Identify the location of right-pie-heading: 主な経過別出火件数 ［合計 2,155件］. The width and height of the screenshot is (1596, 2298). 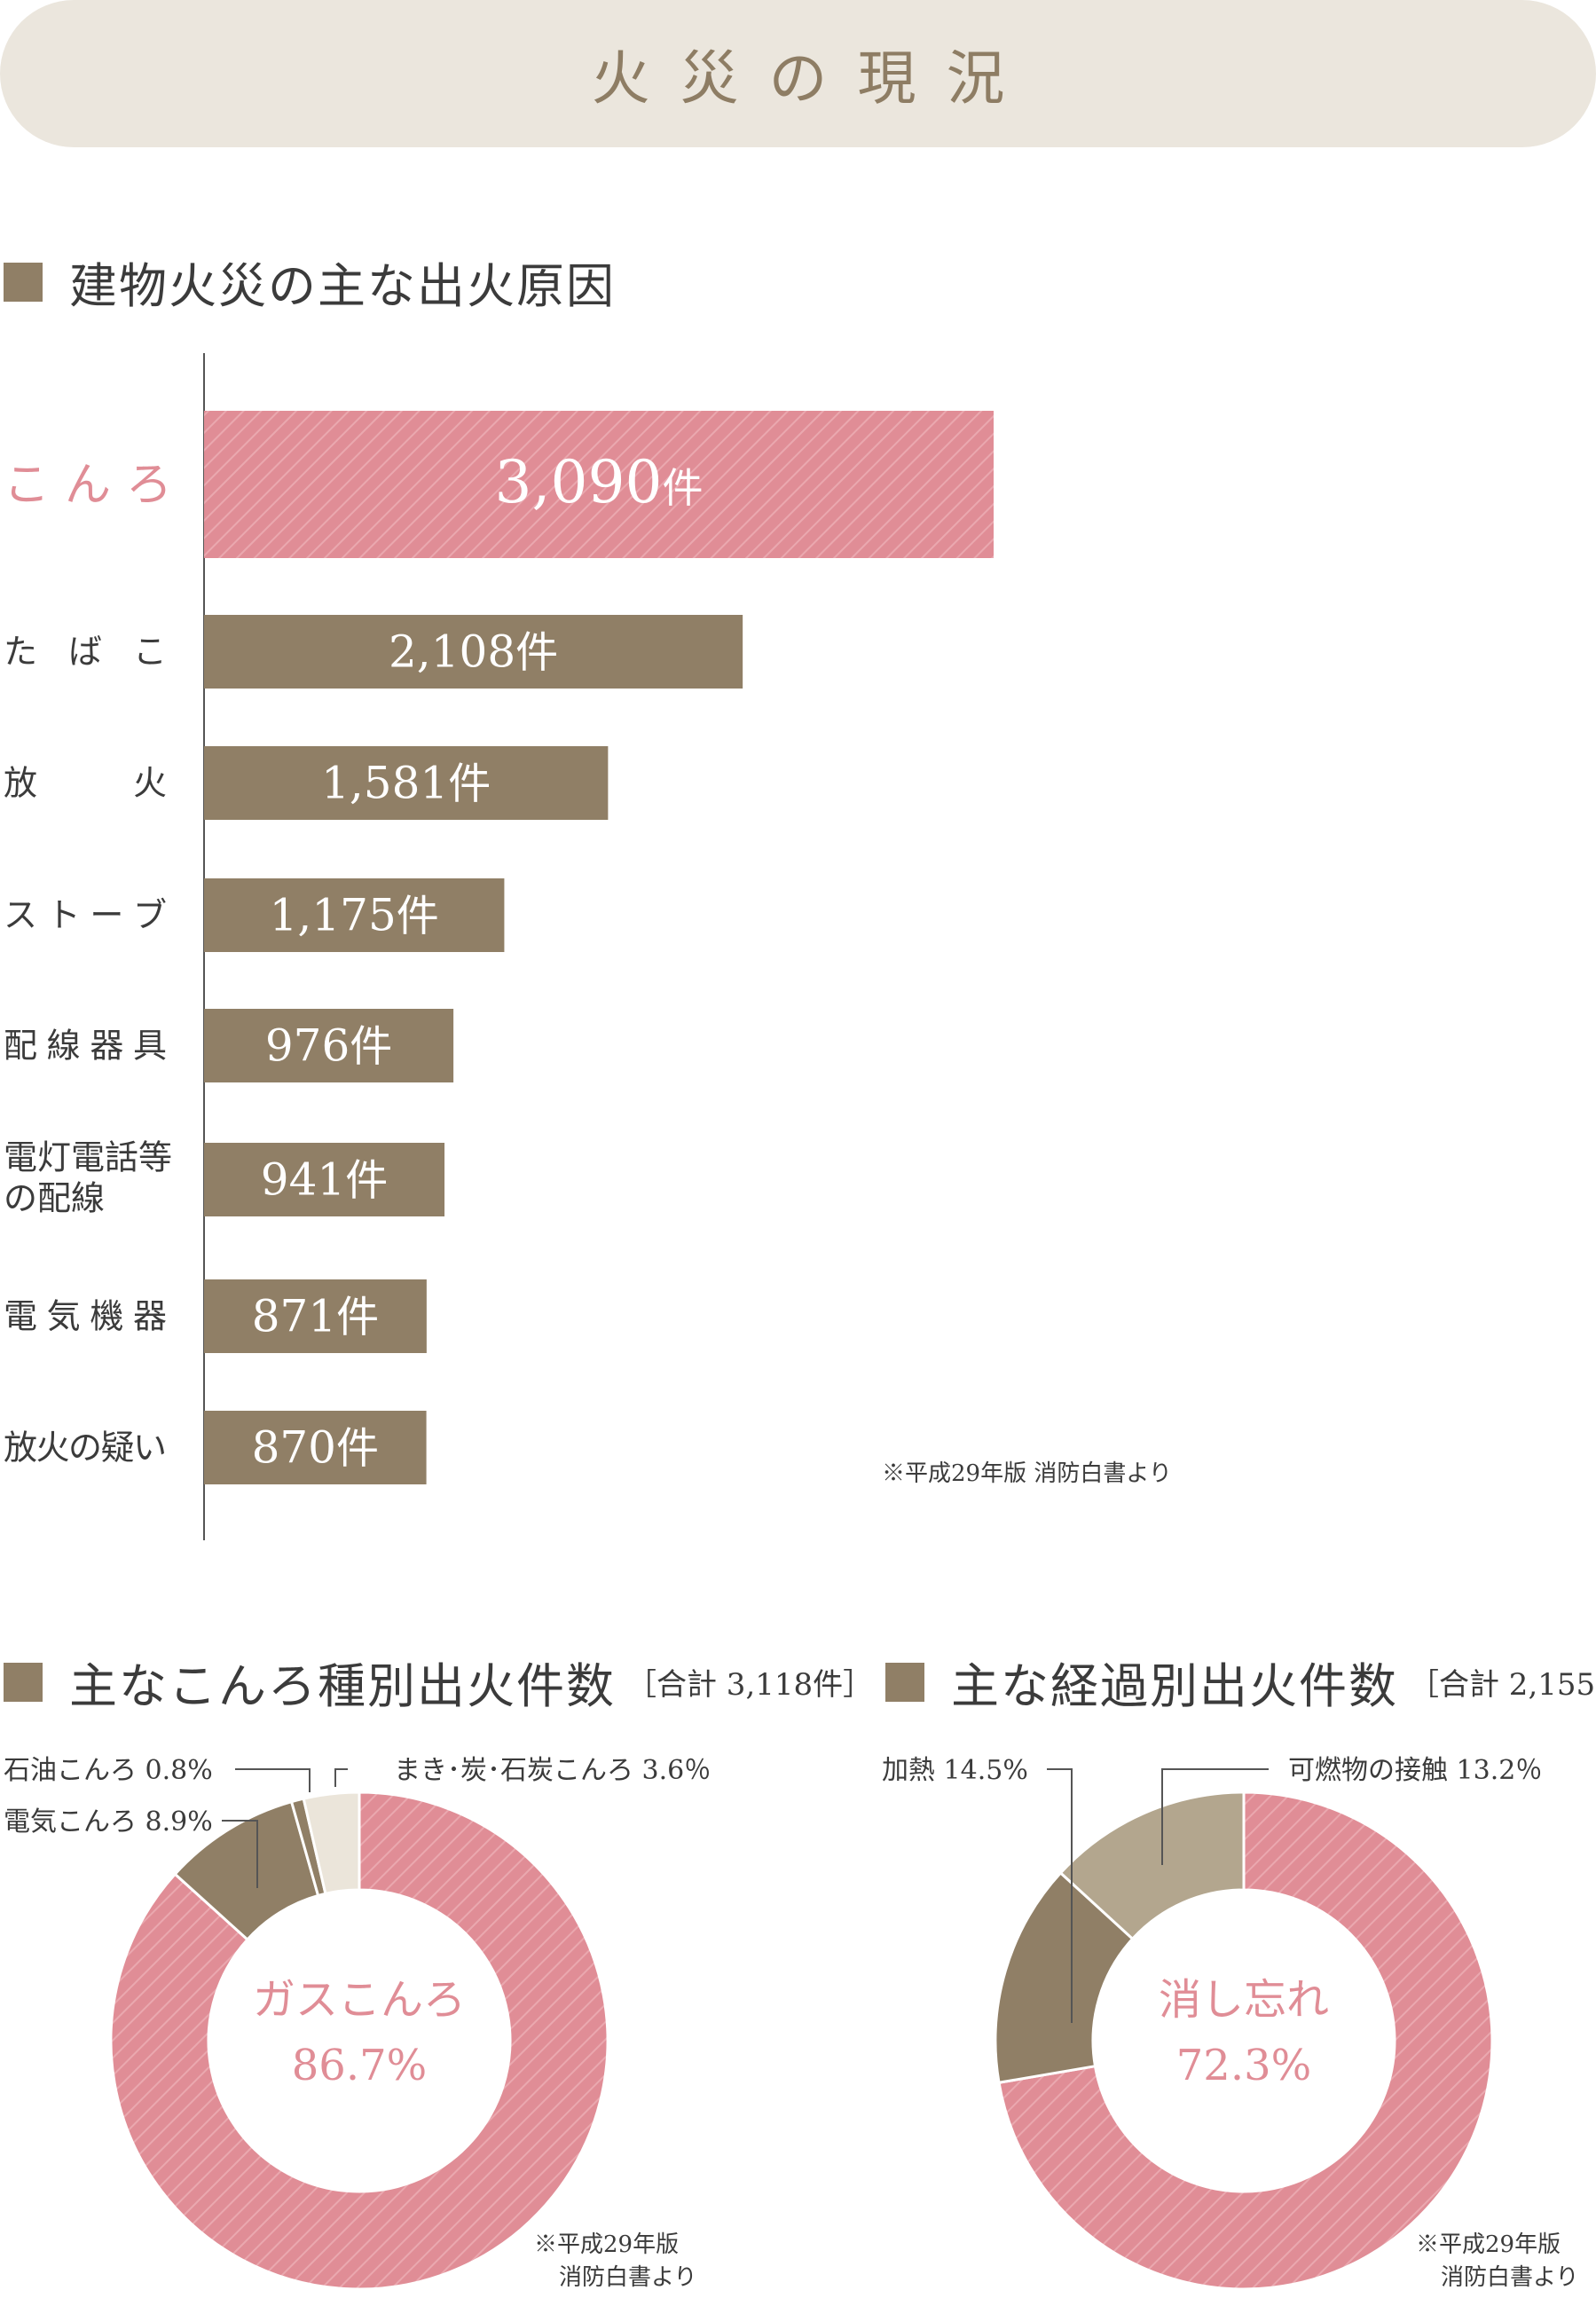
(1240, 1682).